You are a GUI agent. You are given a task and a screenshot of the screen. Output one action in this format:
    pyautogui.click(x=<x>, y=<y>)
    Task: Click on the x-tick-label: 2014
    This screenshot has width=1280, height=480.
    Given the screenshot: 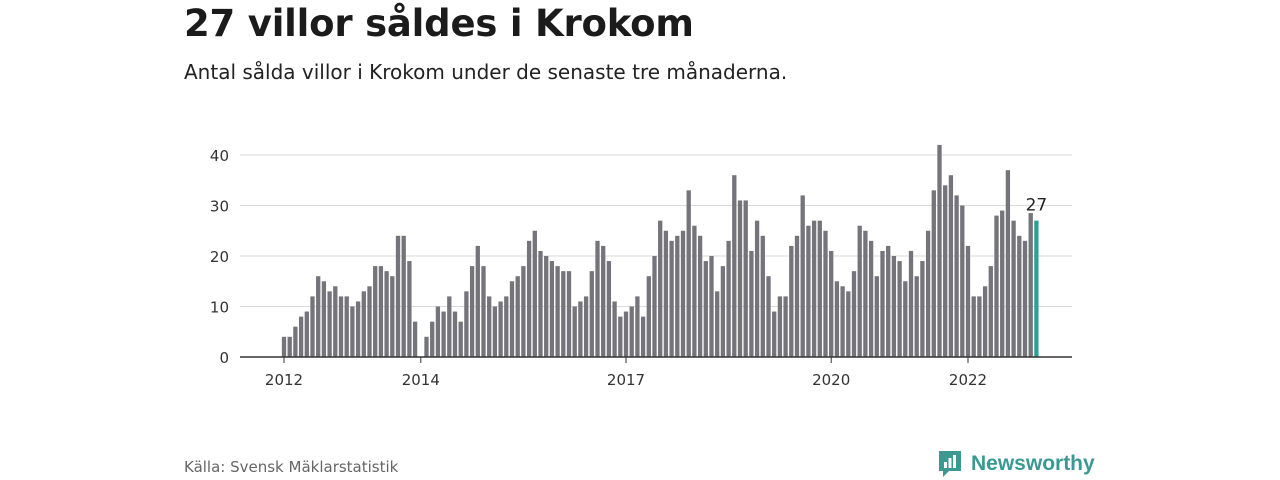 What is the action you would take?
    pyautogui.click(x=421, y=380)
    